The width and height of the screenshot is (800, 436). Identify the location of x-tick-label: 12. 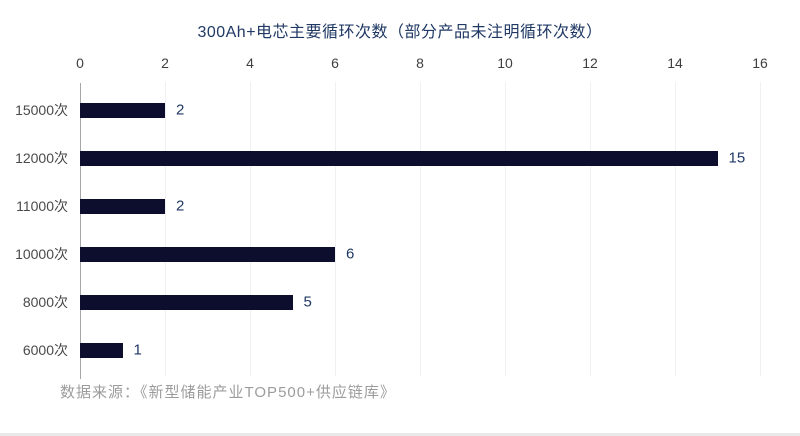
(590, 63).